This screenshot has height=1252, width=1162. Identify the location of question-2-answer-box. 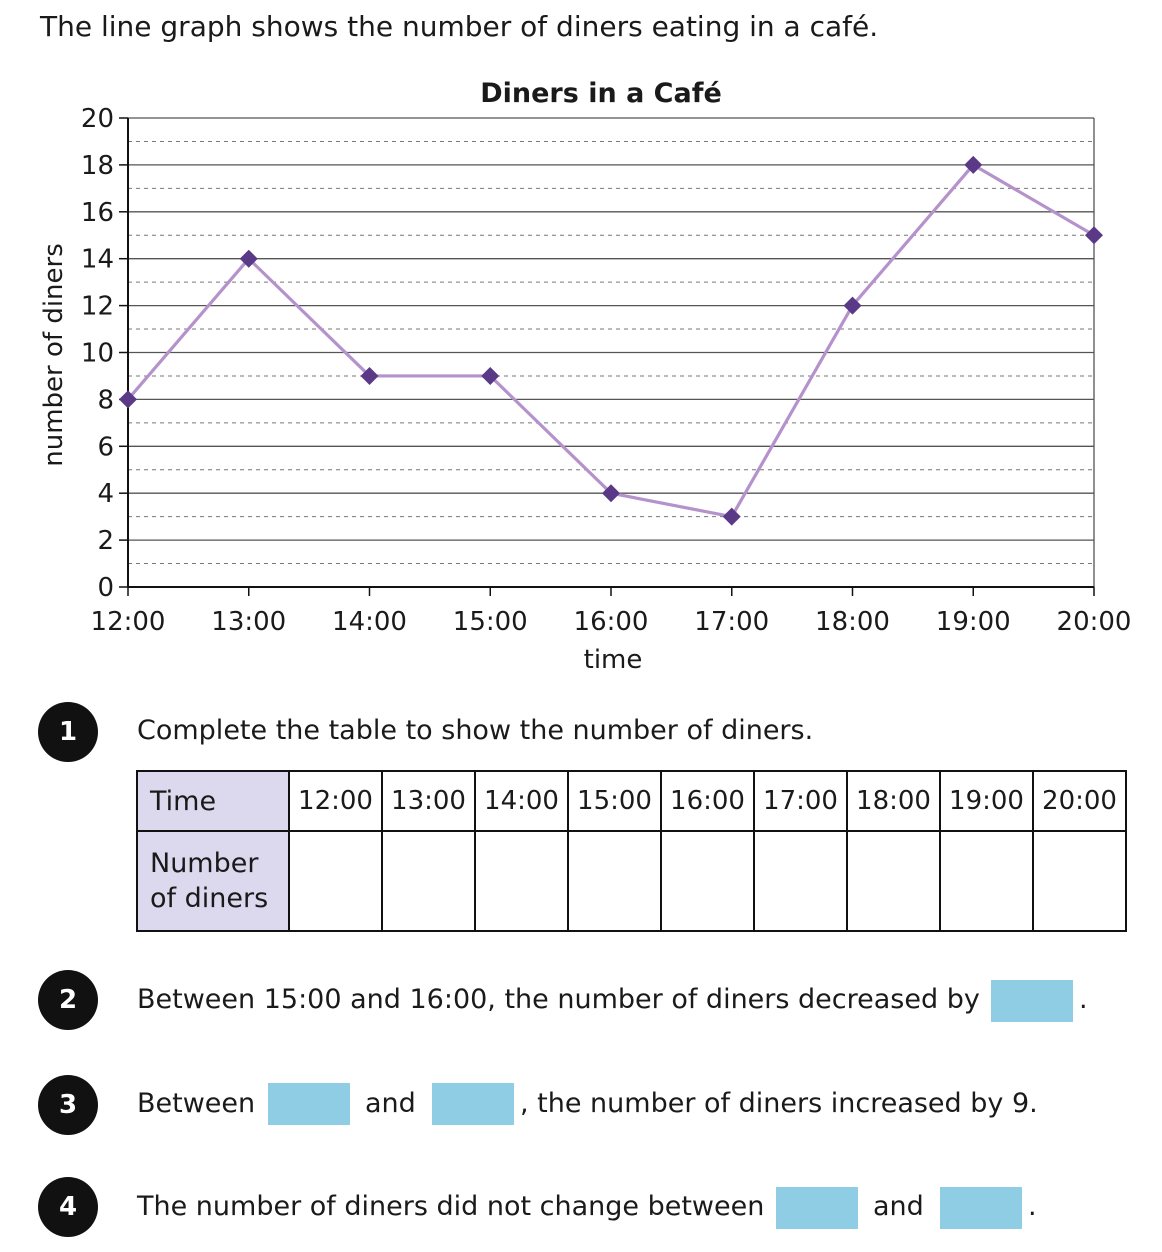
(1032, 1001).